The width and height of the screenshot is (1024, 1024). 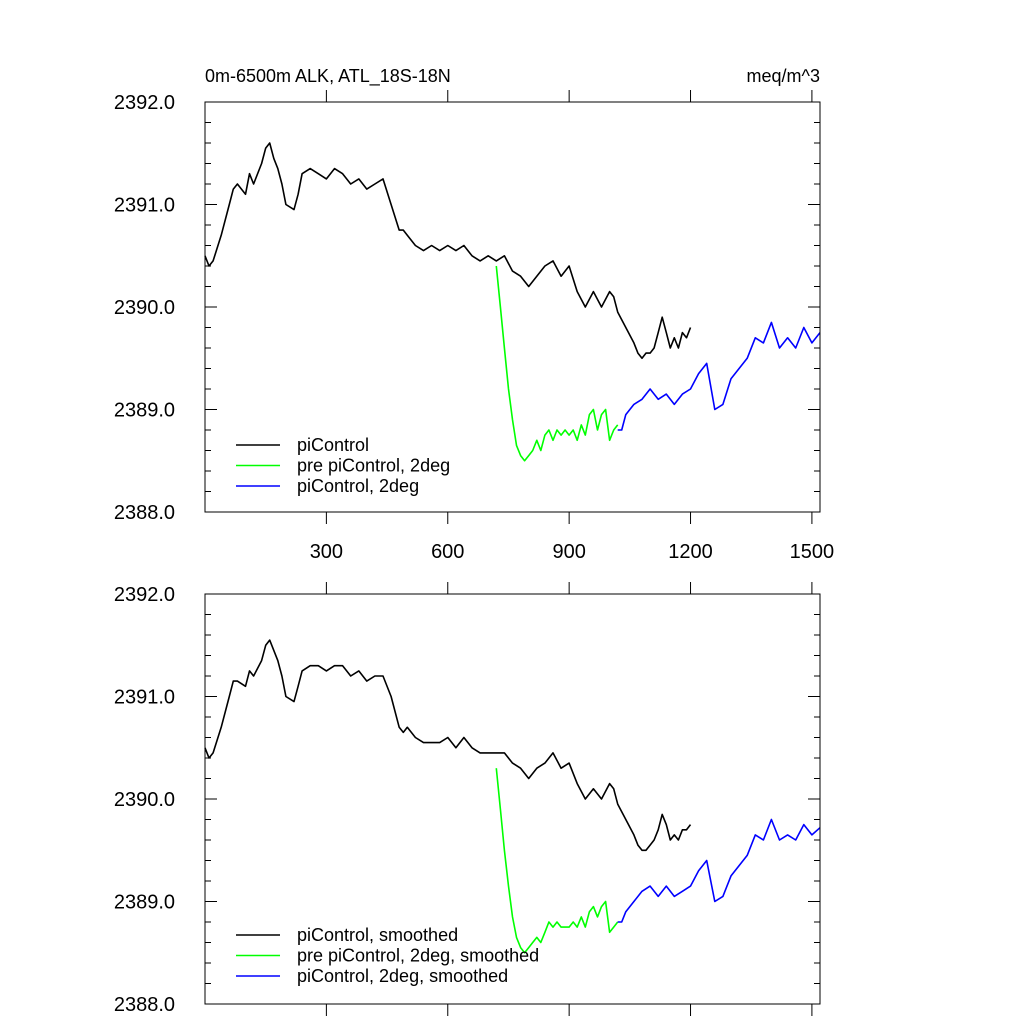 What do you see at coordinates (144, 595) in the screenshot?
I see `bottom-y-tick-label: 2392.0` at bounding box center [144, 595].